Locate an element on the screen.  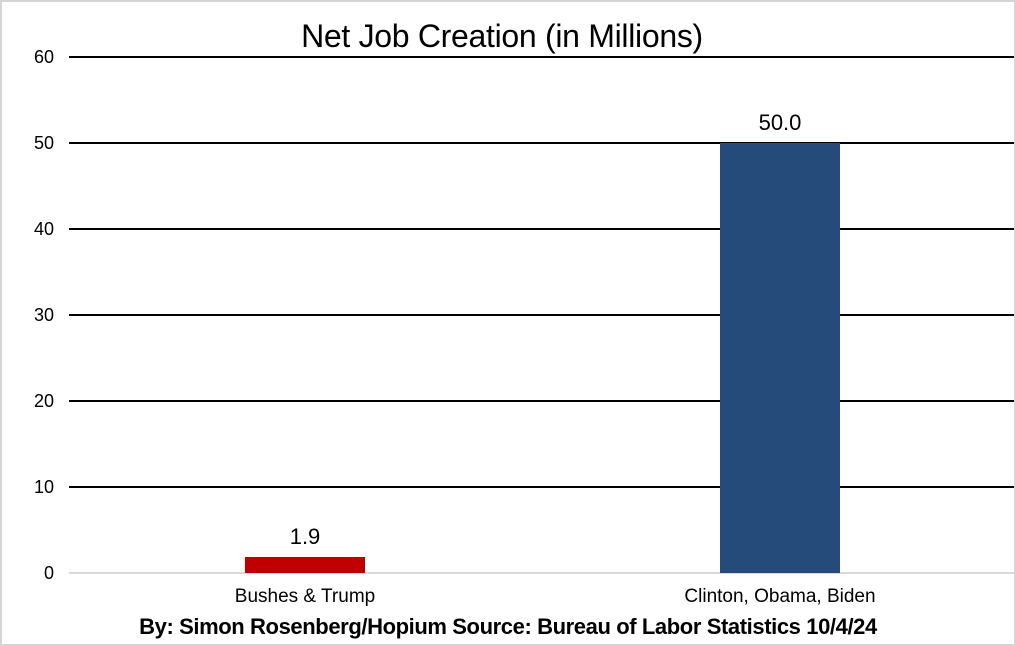
bar-group-clinton-obama-biden: 50.0 is located at coordinates (780, 315).